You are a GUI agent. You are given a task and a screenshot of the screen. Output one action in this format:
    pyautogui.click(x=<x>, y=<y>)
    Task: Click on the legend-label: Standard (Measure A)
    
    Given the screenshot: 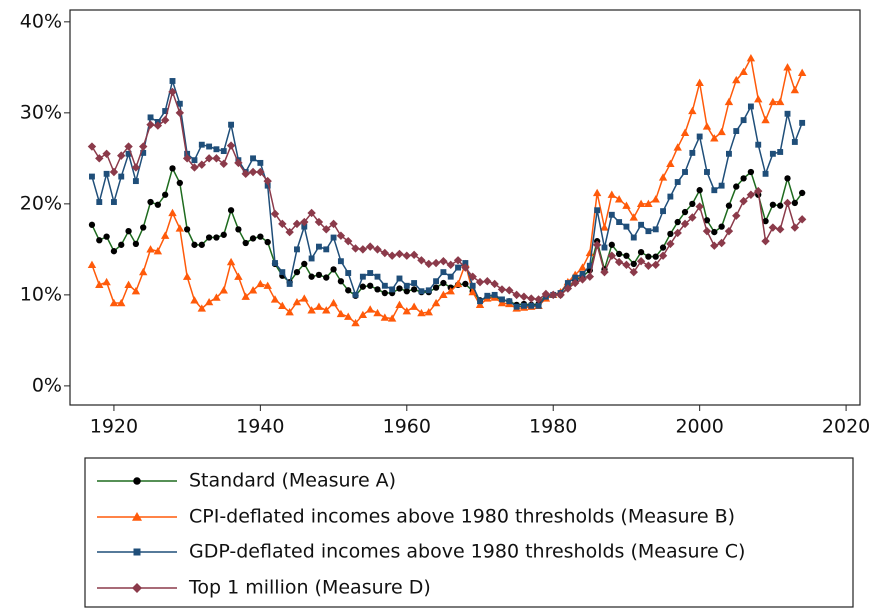 What is the action you would take?
    pyautogui.click(x=292, y=481)
    